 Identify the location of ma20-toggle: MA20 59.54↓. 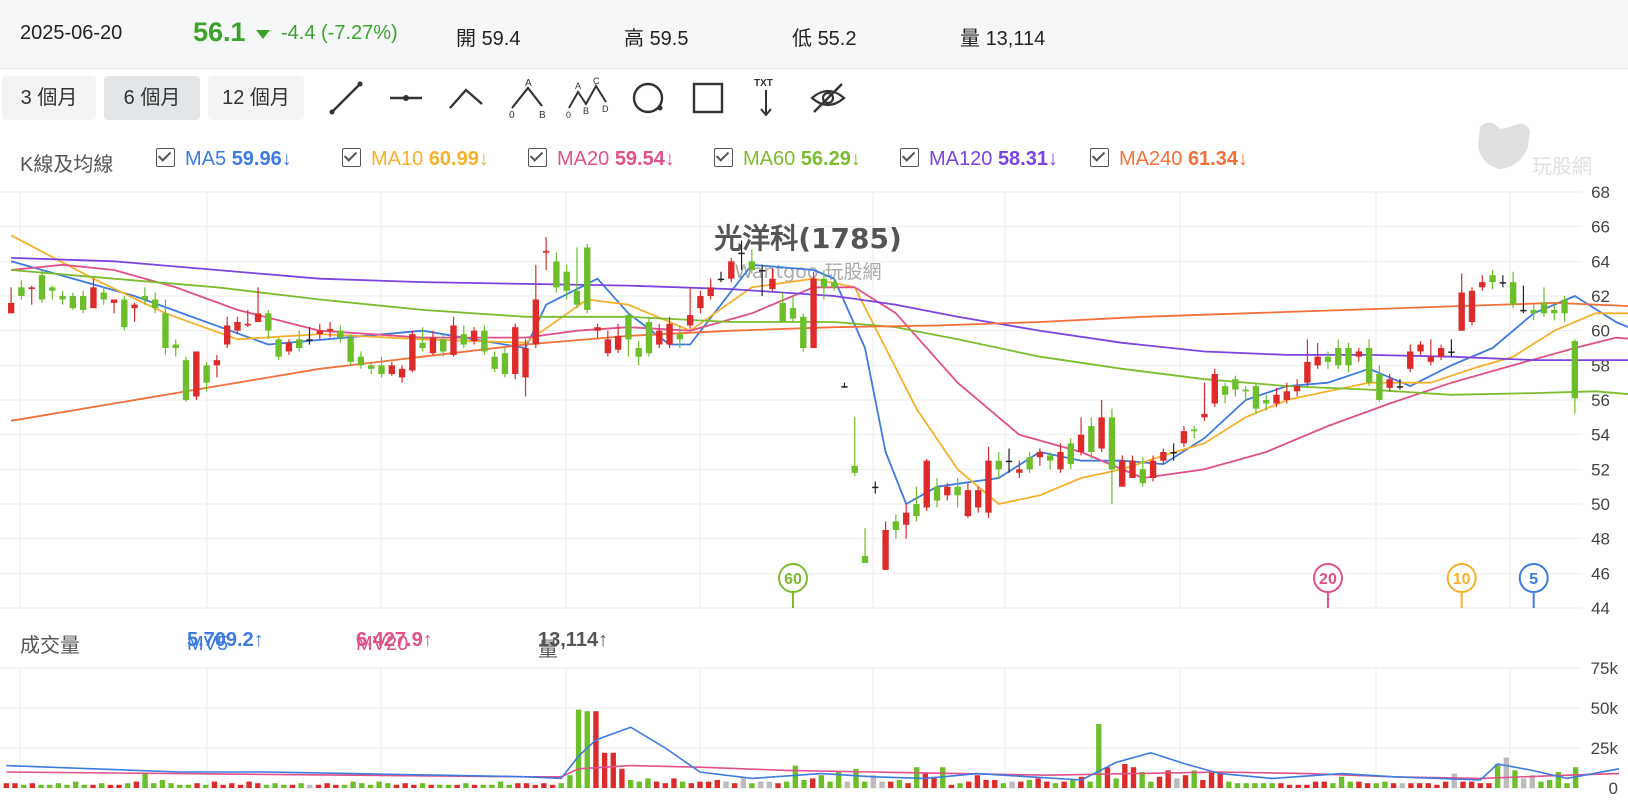
(601, 159).